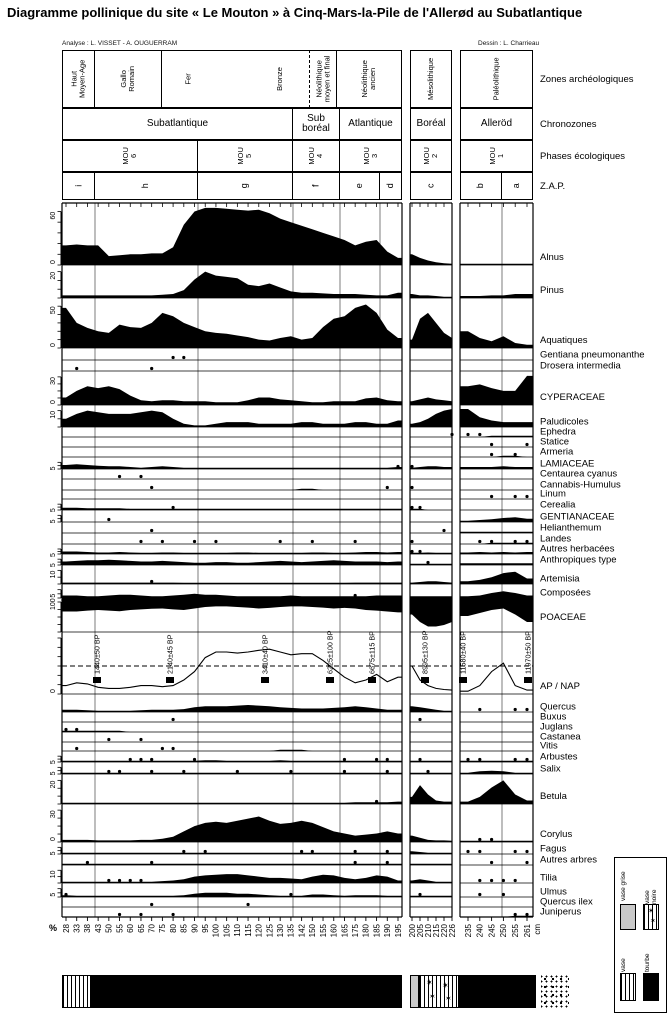 This screenshot has width=670, height=1015. Describe the element at coordinates (550, 769) in the screenshot. I see `taxon-salix-label: Salix` at that location.